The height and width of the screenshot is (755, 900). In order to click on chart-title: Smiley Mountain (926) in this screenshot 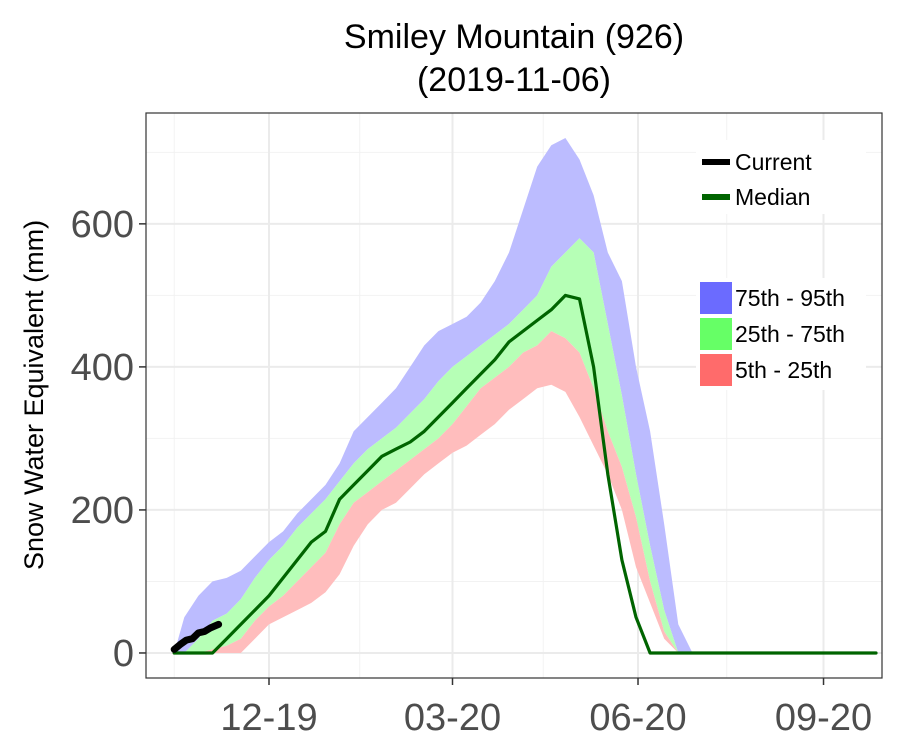, I will do `click(514, 37)`.